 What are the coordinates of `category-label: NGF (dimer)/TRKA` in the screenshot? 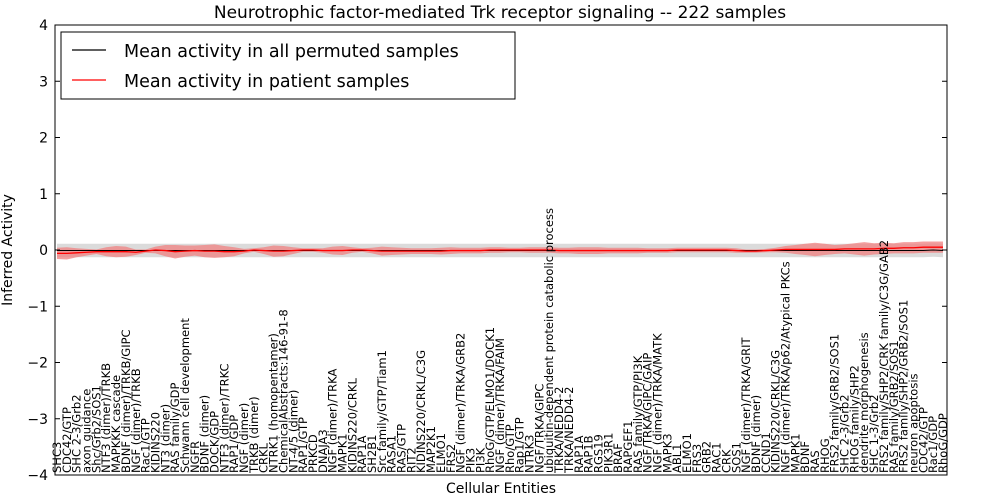 It's located at (333, 421).